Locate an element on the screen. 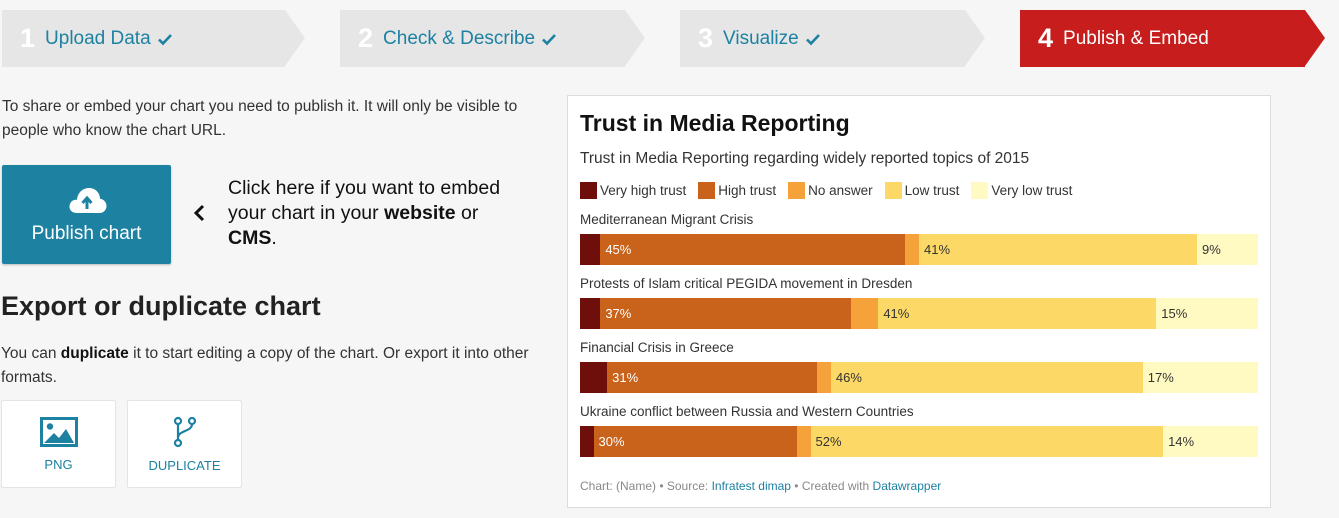 The height and width of the screenshot is (518, 1339). bar-value-label: 14% is located at coordinates (1181, 441).